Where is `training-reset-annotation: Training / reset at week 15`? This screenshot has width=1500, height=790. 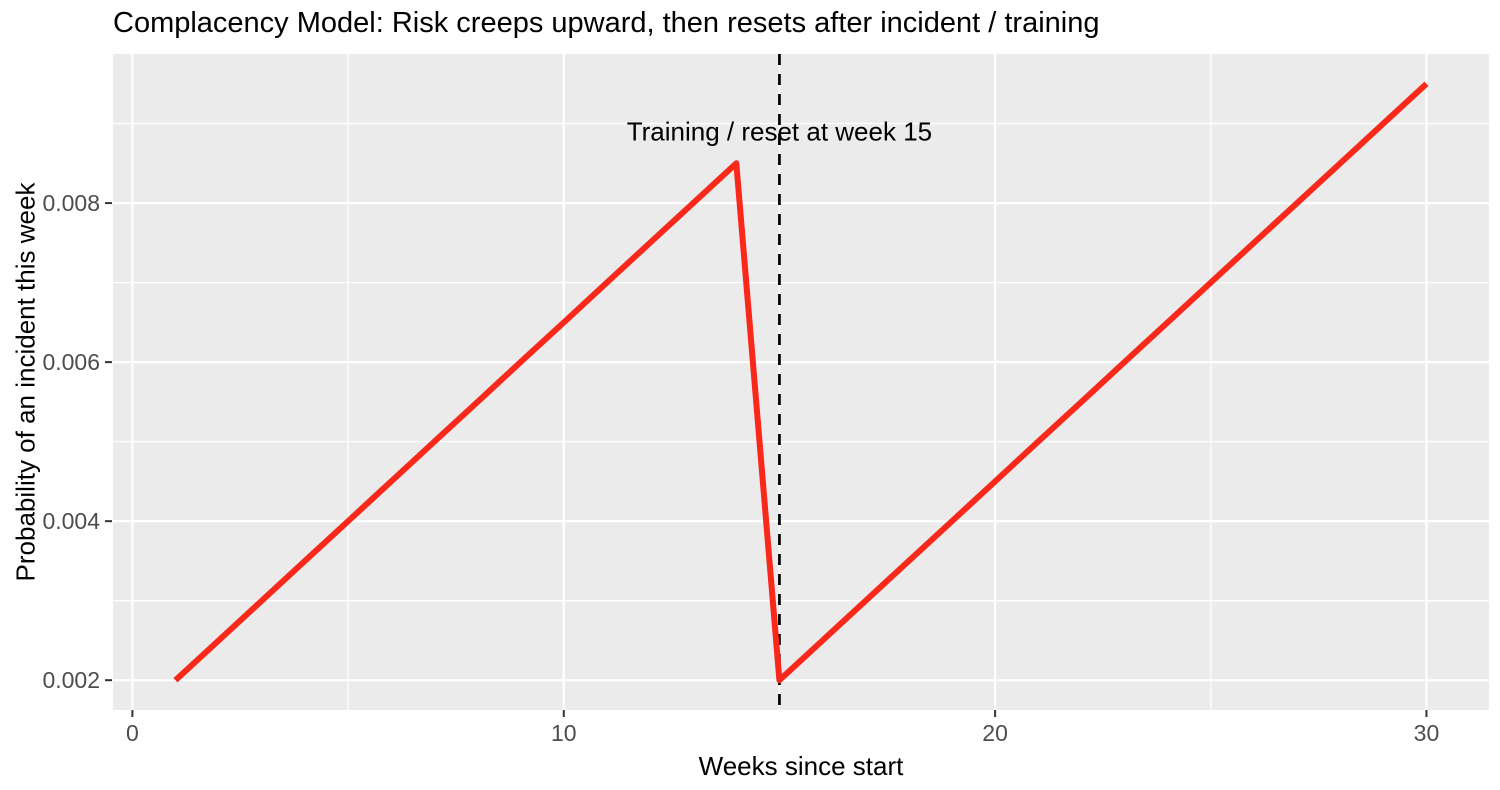 training-reset-annotation: Training / reset at week 15 is located at coordinates (779, 131).